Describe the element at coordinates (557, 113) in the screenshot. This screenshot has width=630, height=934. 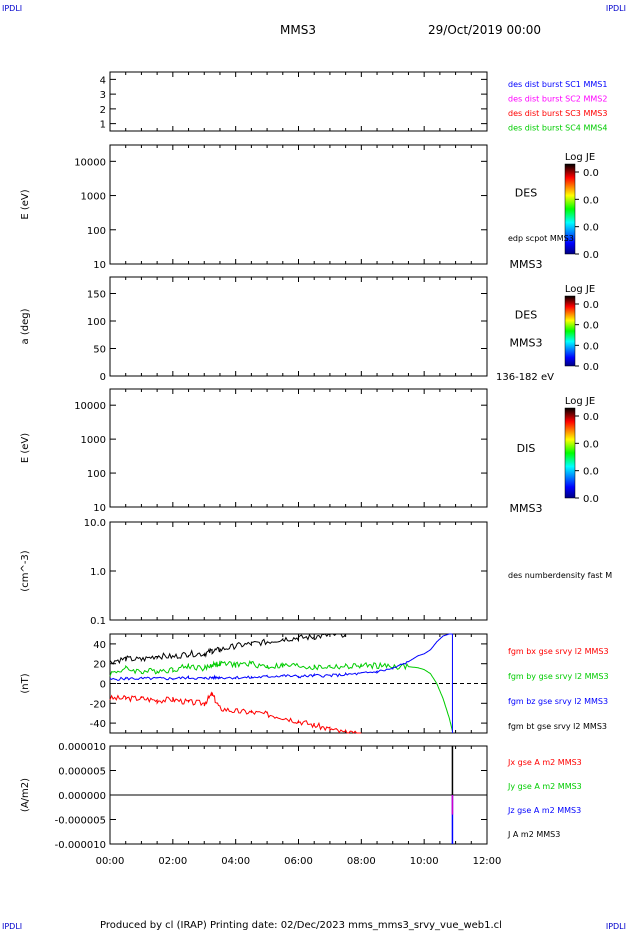
I see `legend-entry: des dist burst SC3 MMS3` at that location.